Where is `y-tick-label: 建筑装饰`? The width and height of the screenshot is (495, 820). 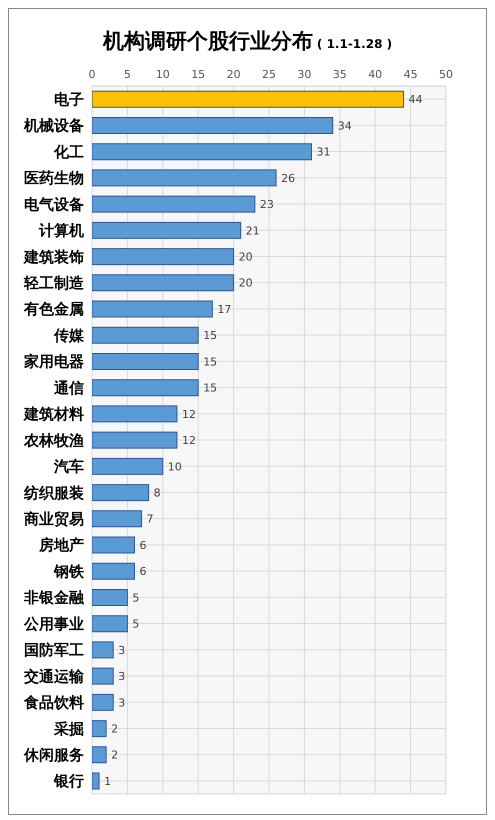
y-tick-label: 建筑装饰 is located at coordinates (53, 257).